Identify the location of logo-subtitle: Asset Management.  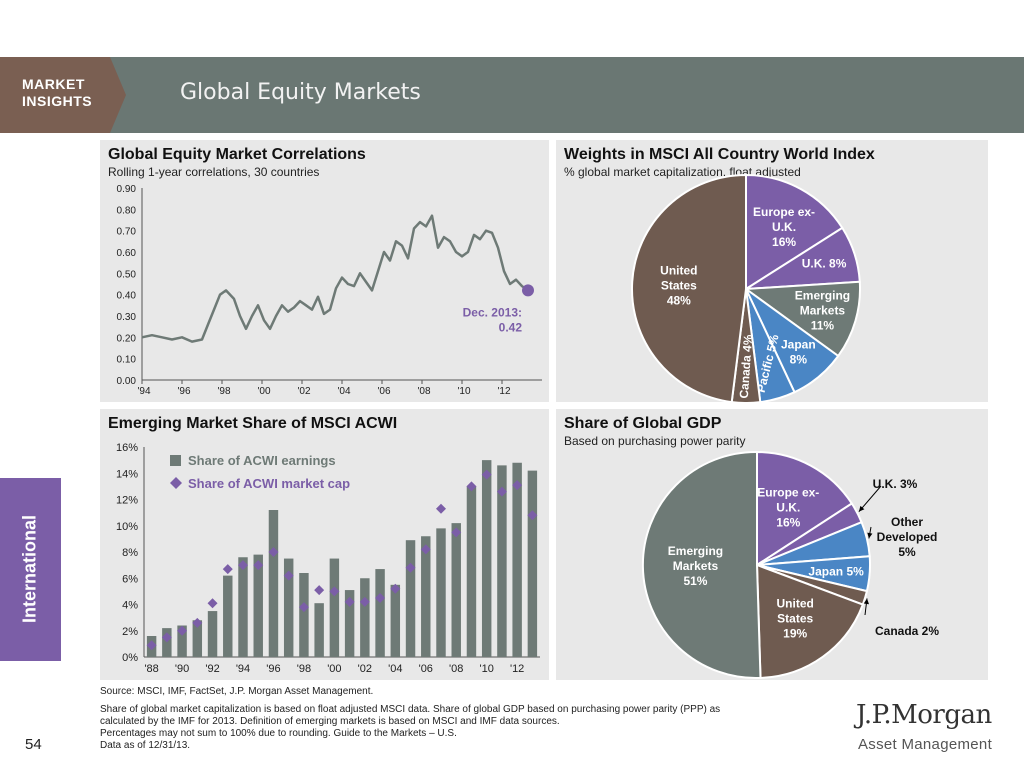
(925, 744).